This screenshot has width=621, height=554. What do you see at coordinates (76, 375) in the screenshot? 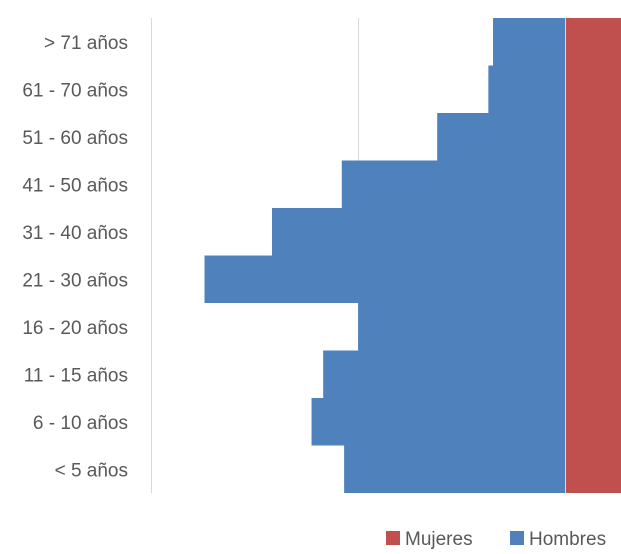
I see `category-label-2: 11 - 15 años` at bounding box center [76, 375].